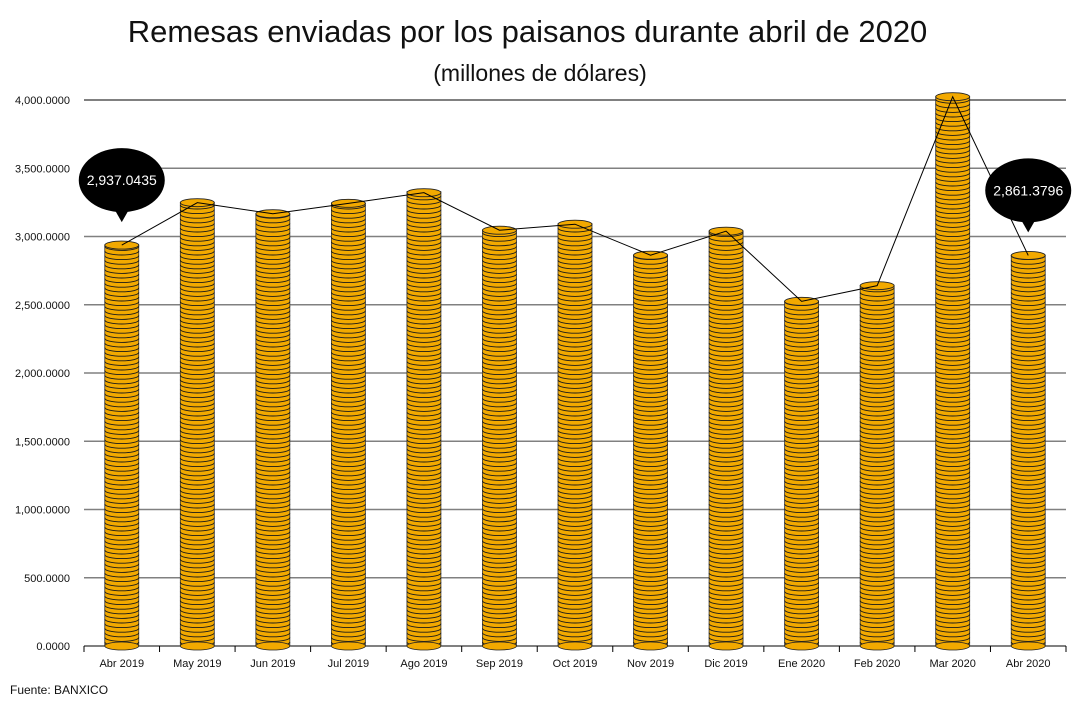 This screenshot has width=1080, height=720. What do you see at coordinates (122, 445) in the screenshot?
I see `bar` at bounding box center [122, 445].